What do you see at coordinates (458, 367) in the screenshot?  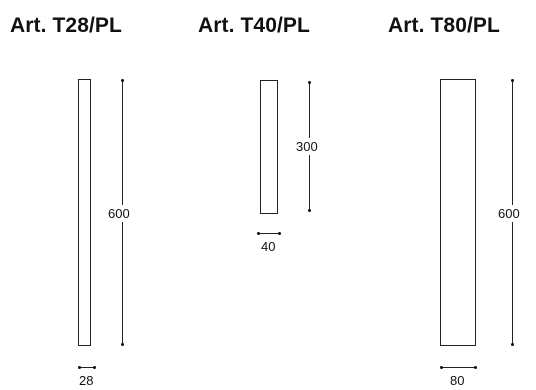 I see `t80-width-dimension-line` at bounding box center [458, 367].